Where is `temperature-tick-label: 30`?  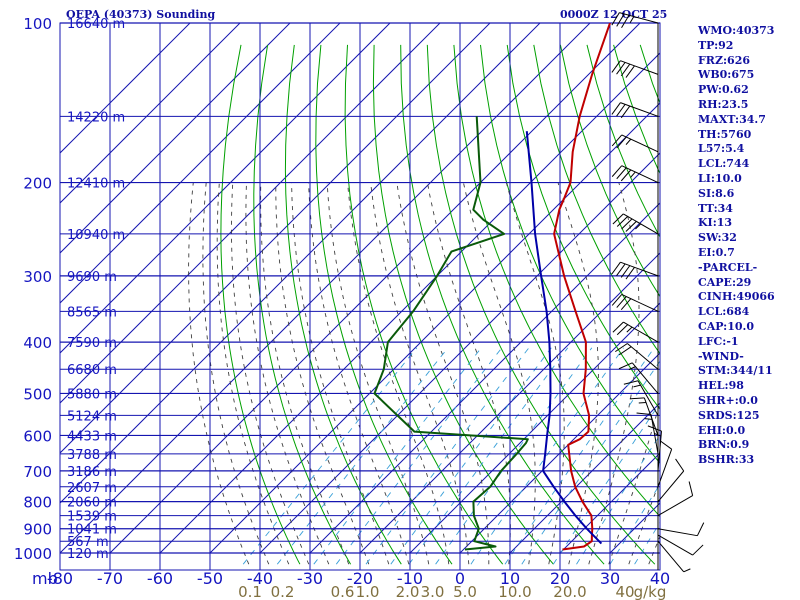 temperature-tick-label: 30 is located at coordinates (610, 578).